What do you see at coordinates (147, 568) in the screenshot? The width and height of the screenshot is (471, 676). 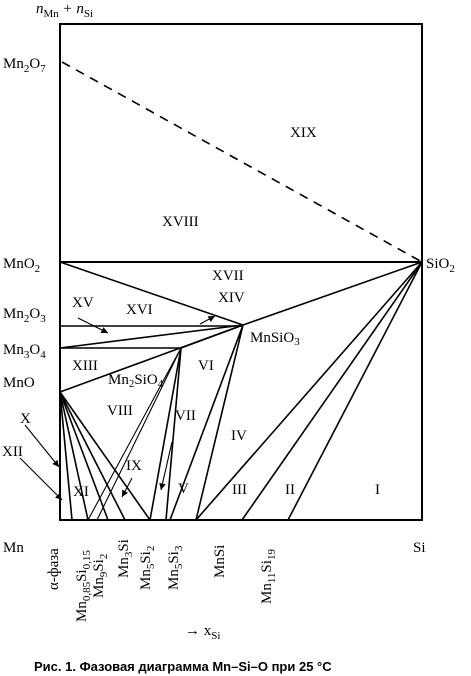 I see `phase-mn5si2-label: Mn5Si2` at bounding box center [147, 568].